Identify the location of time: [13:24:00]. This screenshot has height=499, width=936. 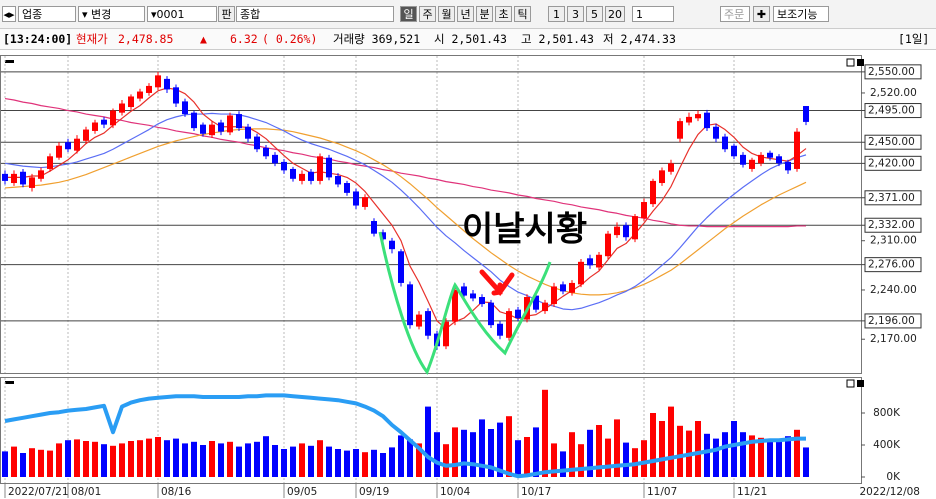
(38, 39).